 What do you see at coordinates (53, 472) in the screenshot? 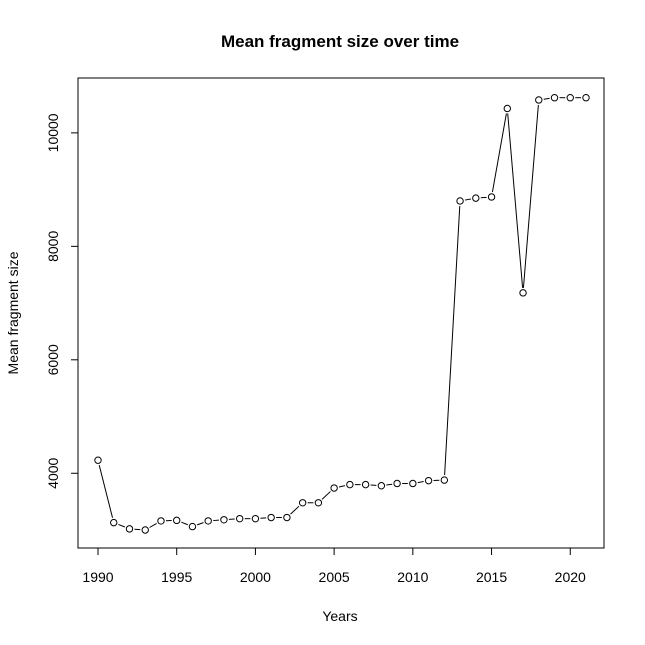
I see `y-tick-label: 4000` at bounding box center [53, 472].